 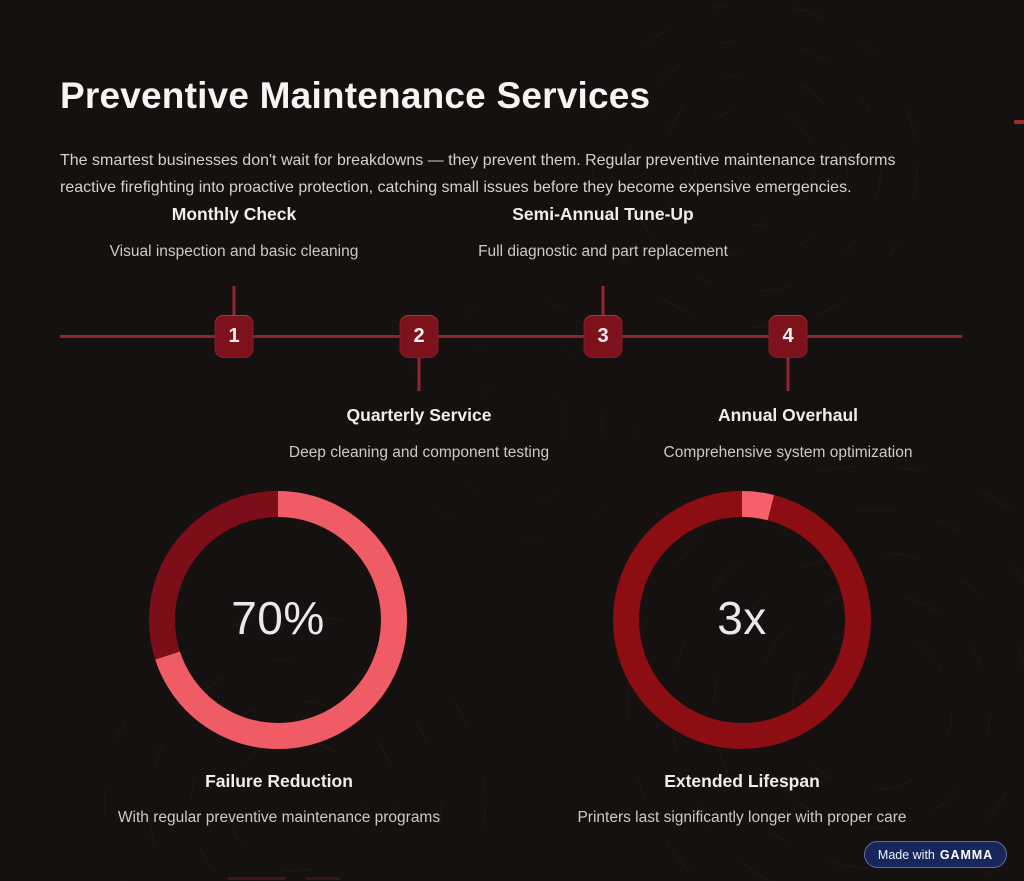 I want to click on chart-2-title: Extended Lifespan, so click(x=742, y=781).